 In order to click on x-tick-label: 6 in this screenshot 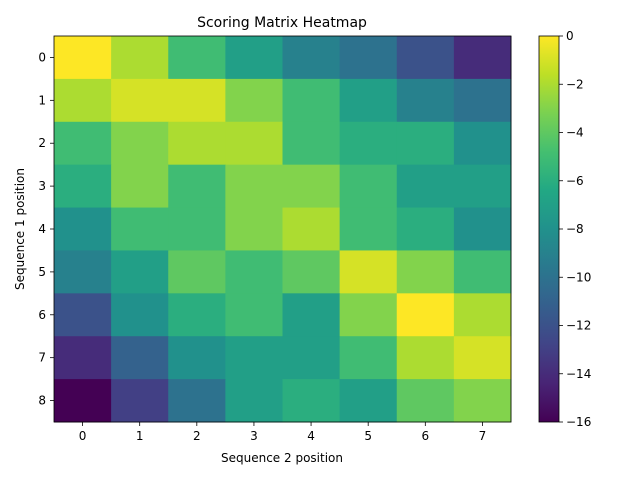, I will do `click(425, 436)`.